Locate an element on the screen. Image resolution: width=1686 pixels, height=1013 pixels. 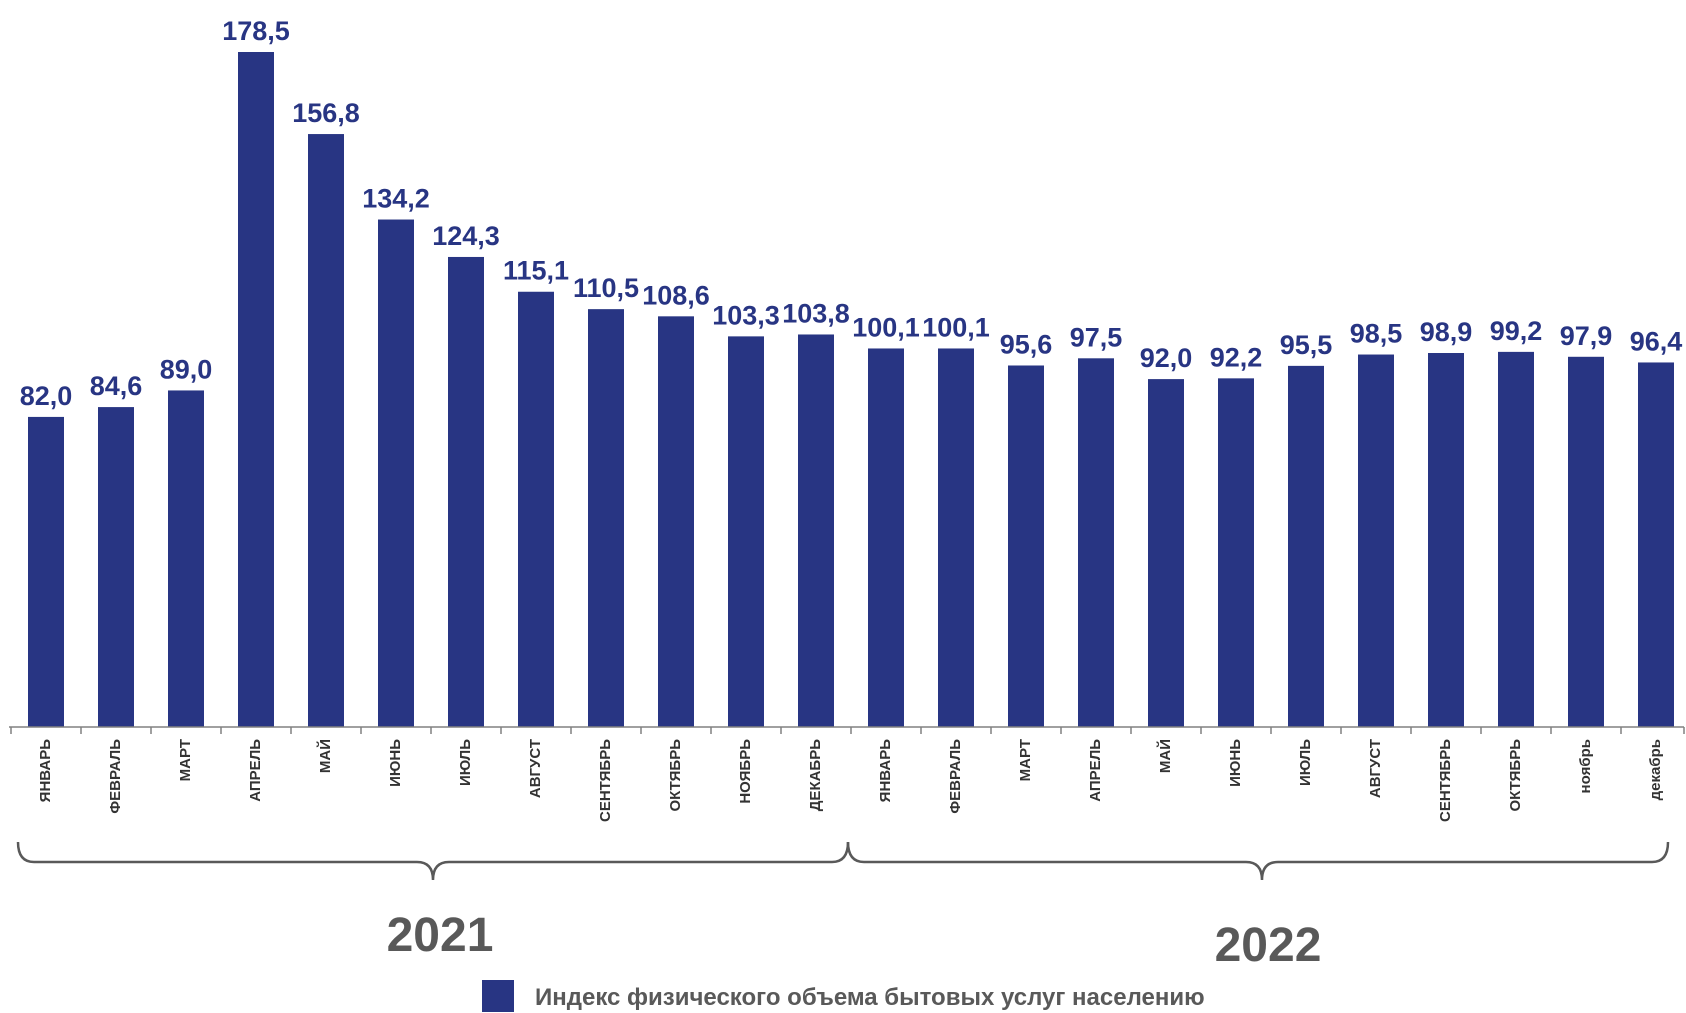
data-label: 96,4 is located at coordinates (1656, 341).